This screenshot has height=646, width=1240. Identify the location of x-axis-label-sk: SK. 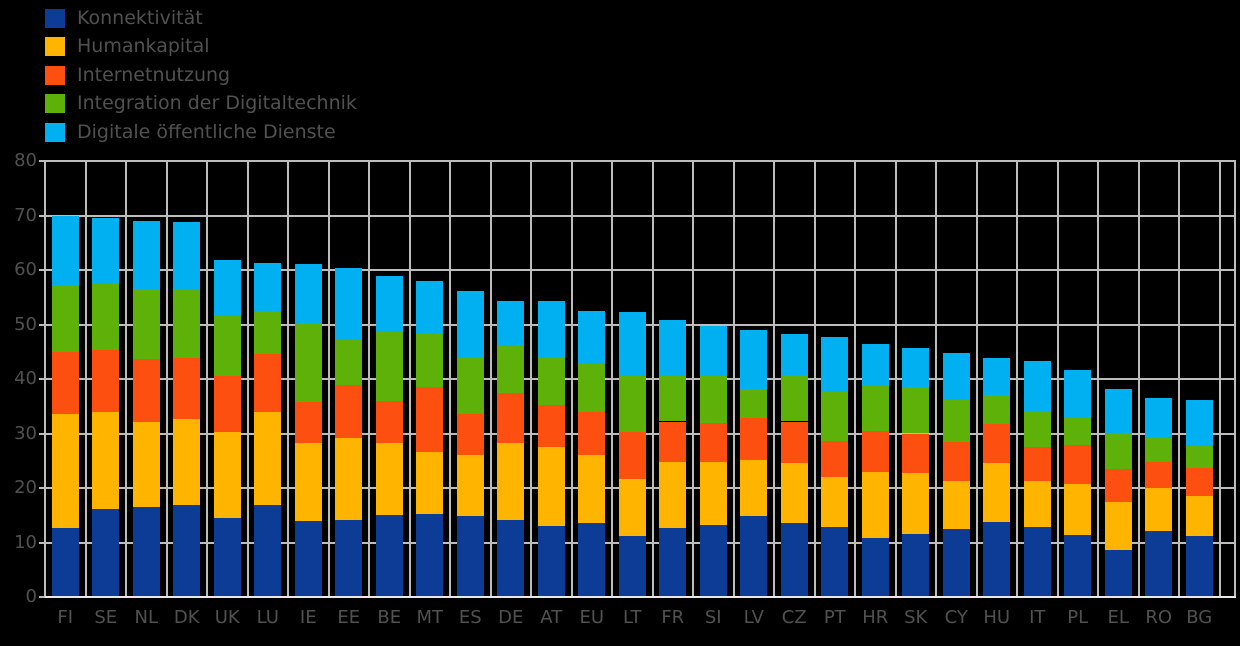
(916, 617).